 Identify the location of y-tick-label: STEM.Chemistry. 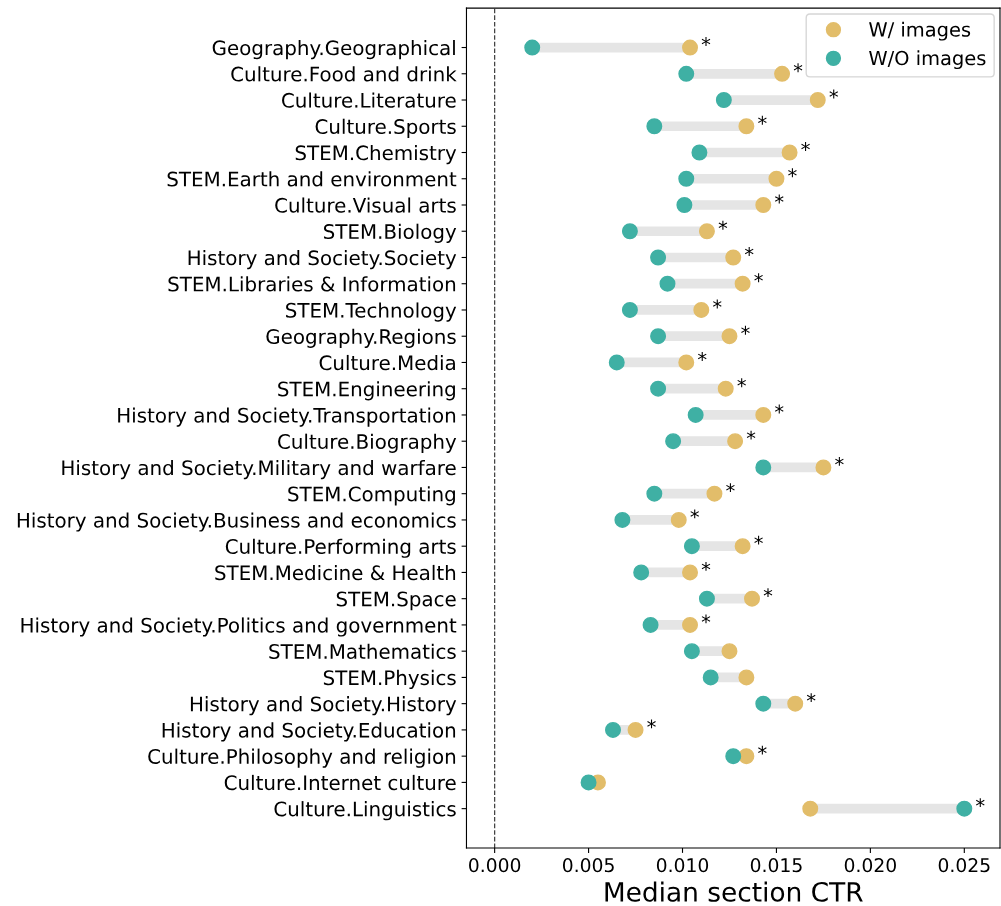
(376, 154).